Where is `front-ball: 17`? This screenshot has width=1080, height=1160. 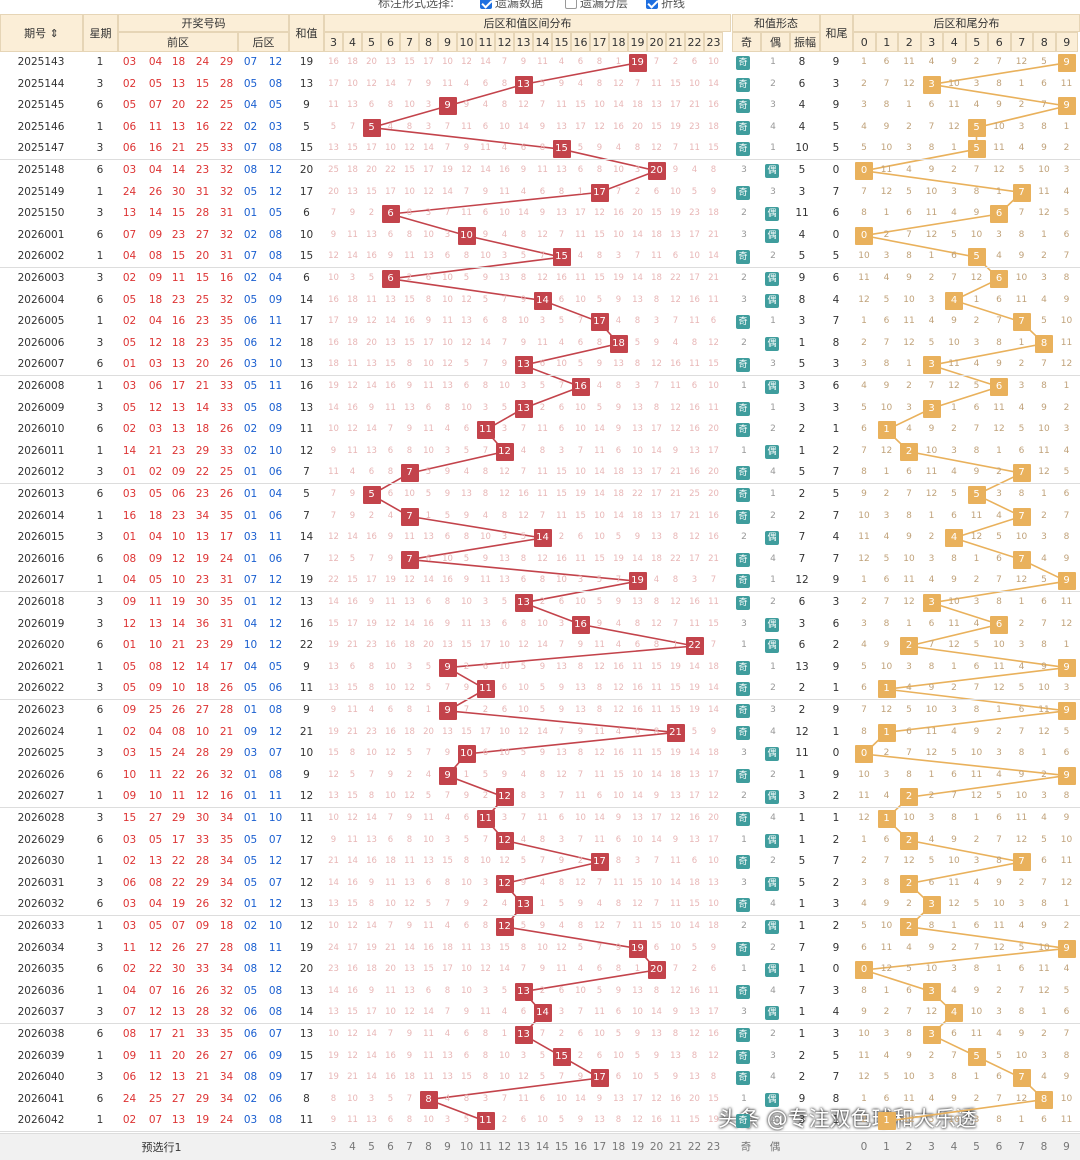
front-ball: 17 is located at coordinates (155, 1034).